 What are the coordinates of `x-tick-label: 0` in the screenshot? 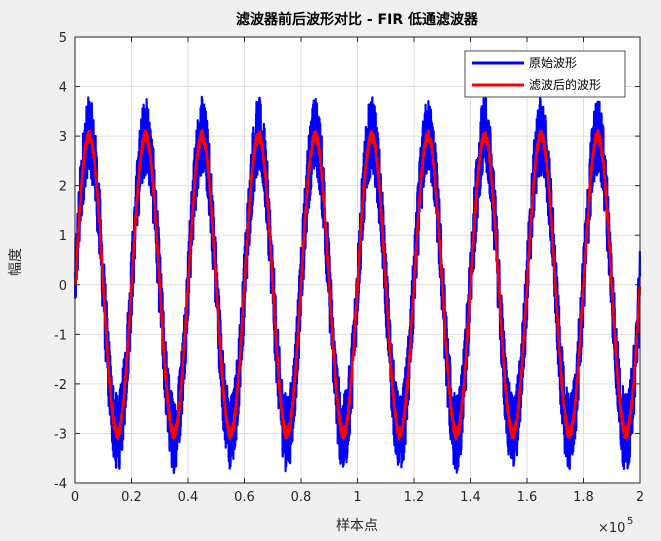 It's located at (75, 497).